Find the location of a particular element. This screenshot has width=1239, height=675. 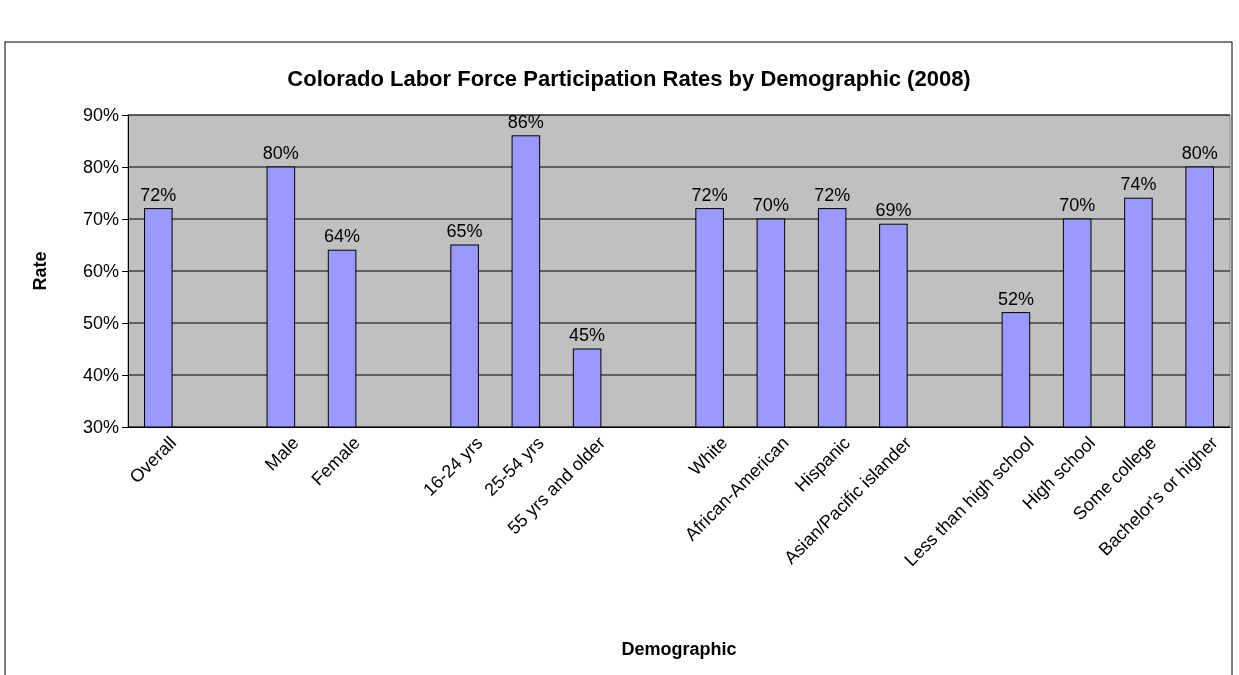

y-tick-label: 30% is located at coordinates (100, 427).